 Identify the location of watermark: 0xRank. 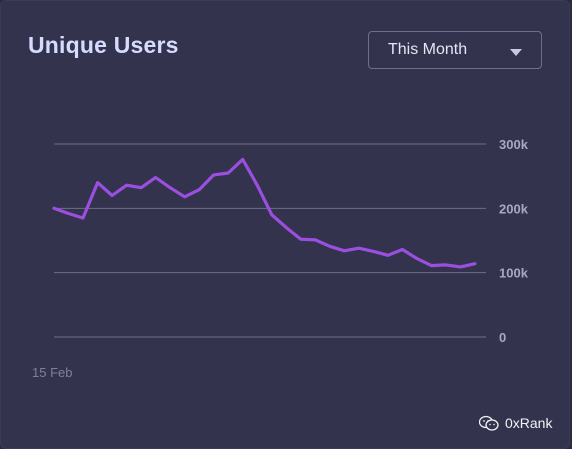
(515, 423).